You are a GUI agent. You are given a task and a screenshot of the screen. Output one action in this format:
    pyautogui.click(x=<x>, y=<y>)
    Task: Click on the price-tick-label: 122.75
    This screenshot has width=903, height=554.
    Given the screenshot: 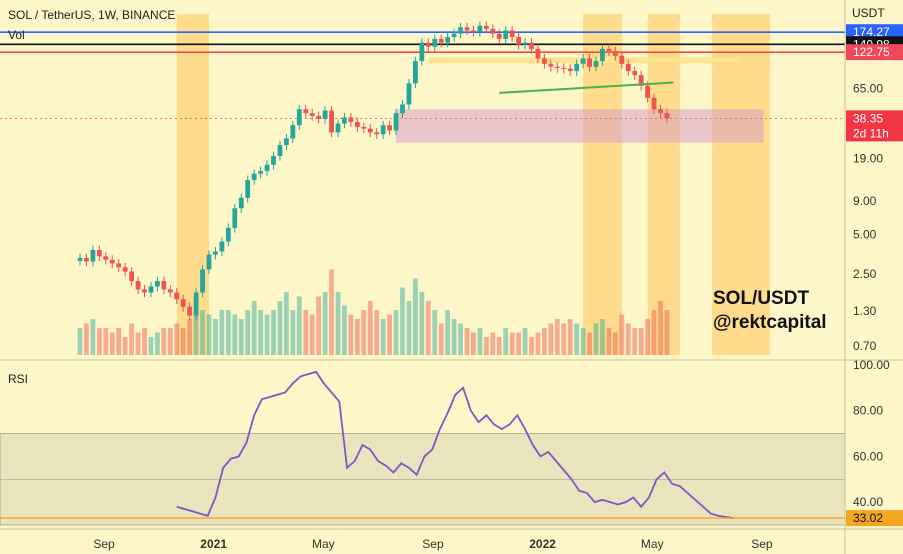 What is the action you would take?
    pyautogui.click(x=871, y=52)
    